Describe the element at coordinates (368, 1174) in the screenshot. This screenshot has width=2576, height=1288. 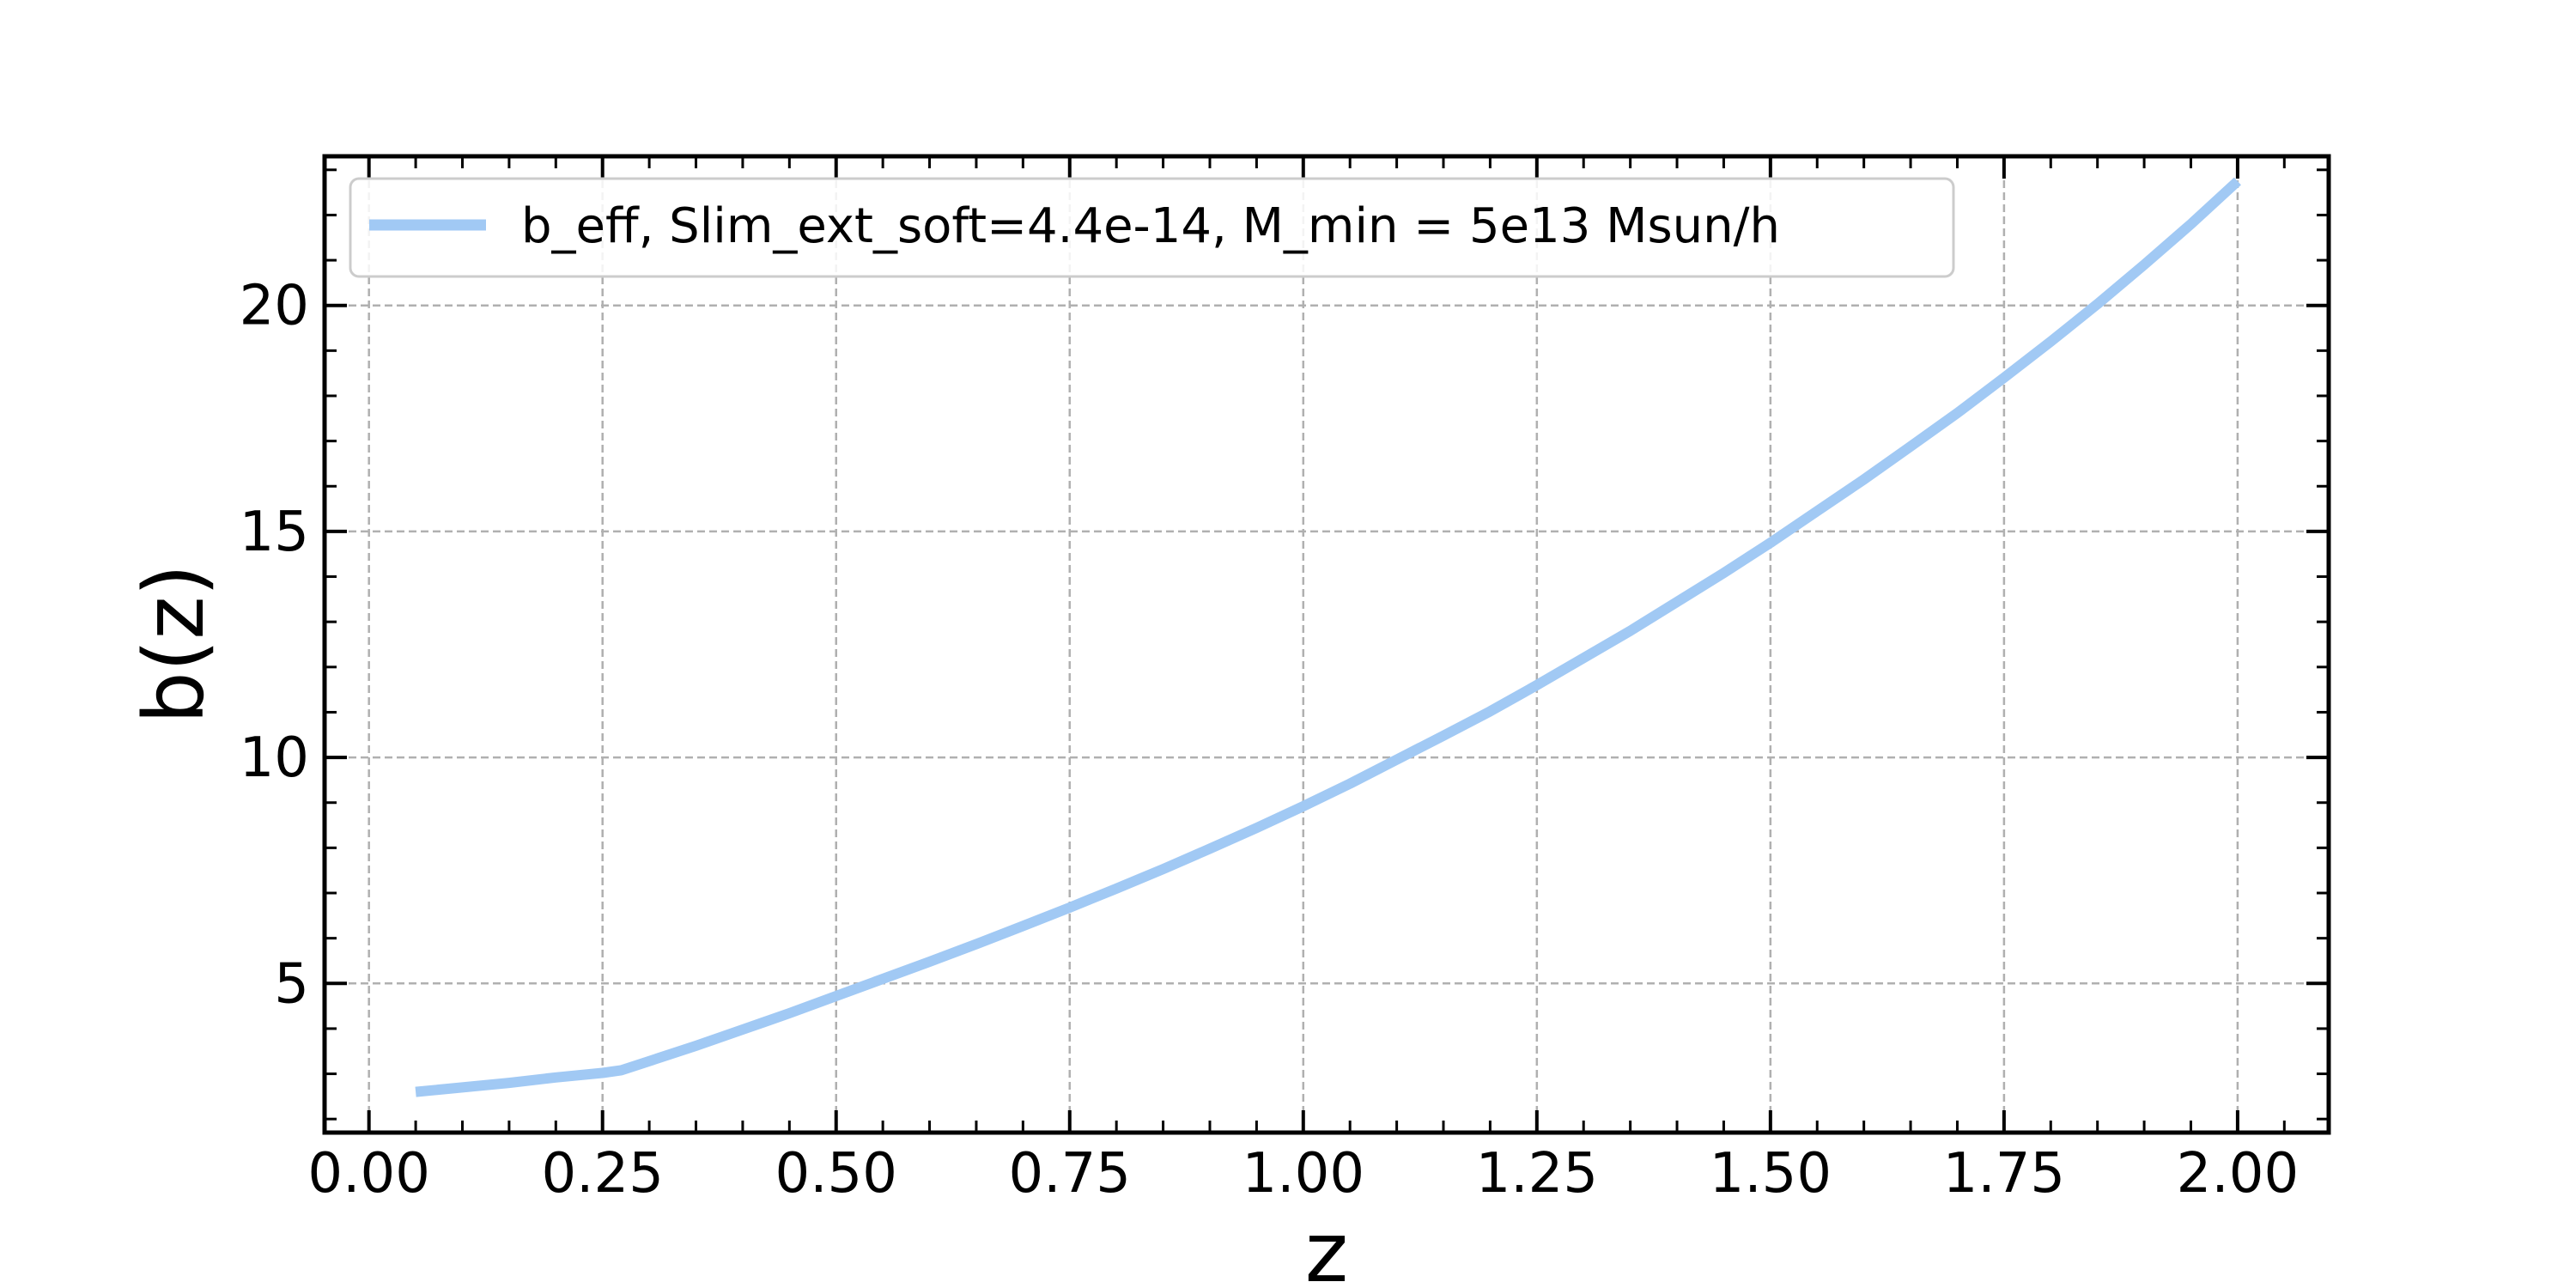
I see `x-tick-label: 0.00` at that location.